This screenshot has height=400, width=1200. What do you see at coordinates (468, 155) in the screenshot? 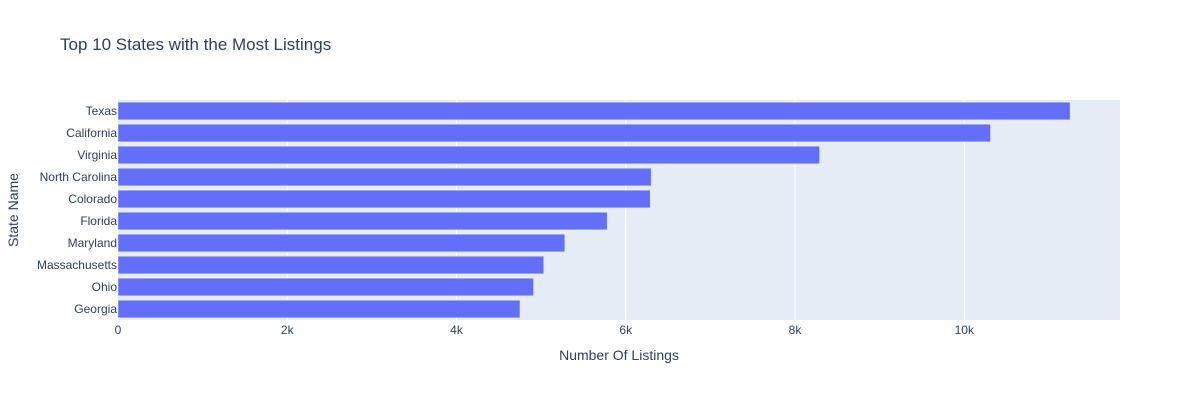
I see `bar-virginia` at bounding box center [468, 155].